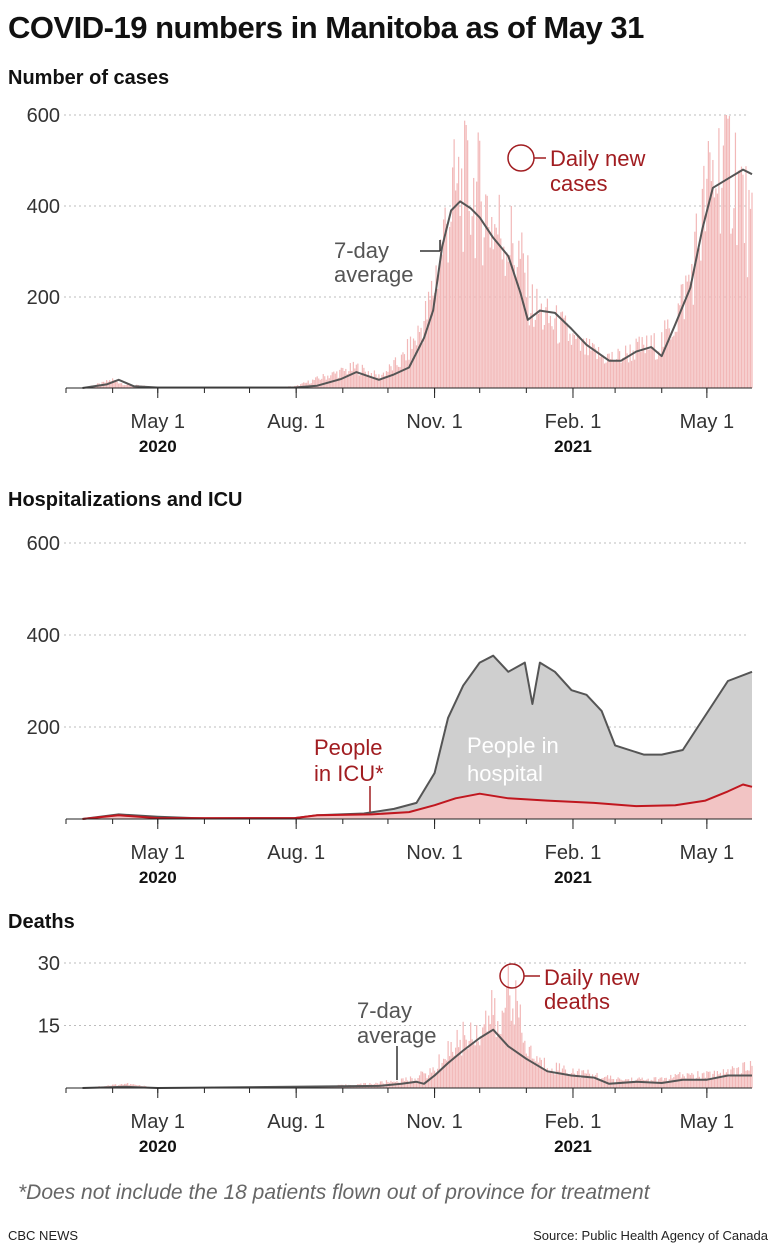  What do you see at coordinates (521, 158) in the screenshot?
I see `cases-peak-marker` at bounding box center [521, 158].